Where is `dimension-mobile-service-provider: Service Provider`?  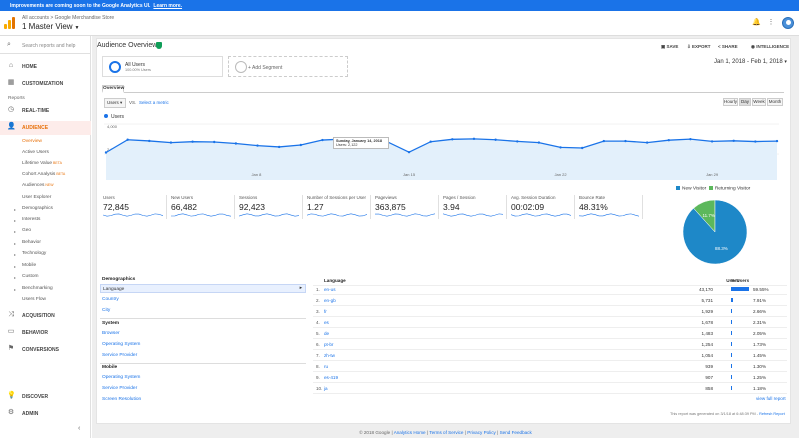
dimension-mobile-service-provider: Service Provider is located at coordinates (120, 388).